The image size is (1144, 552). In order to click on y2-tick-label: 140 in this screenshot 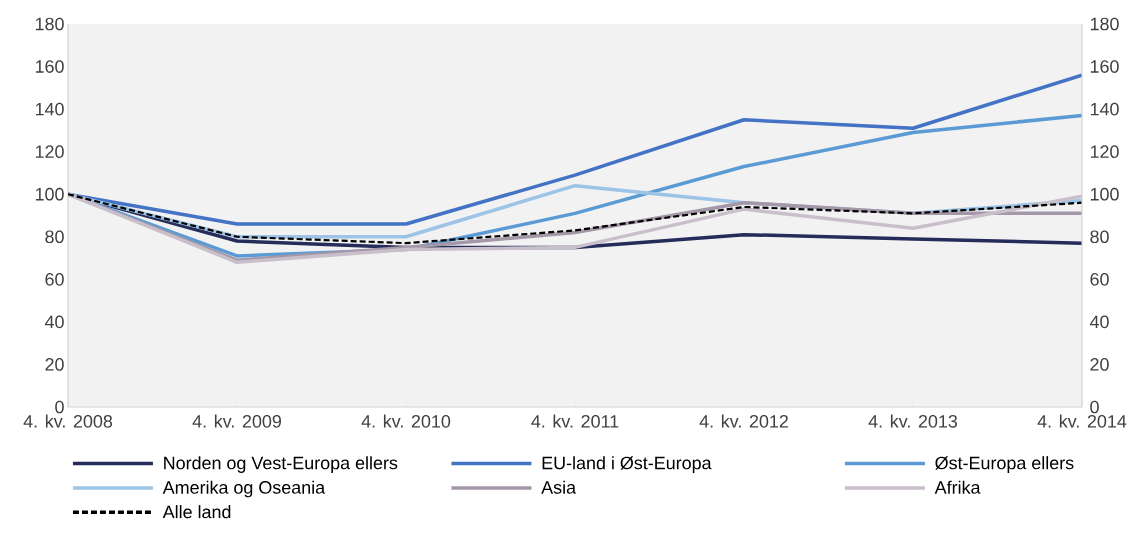, I will do `click(49, 109)`.